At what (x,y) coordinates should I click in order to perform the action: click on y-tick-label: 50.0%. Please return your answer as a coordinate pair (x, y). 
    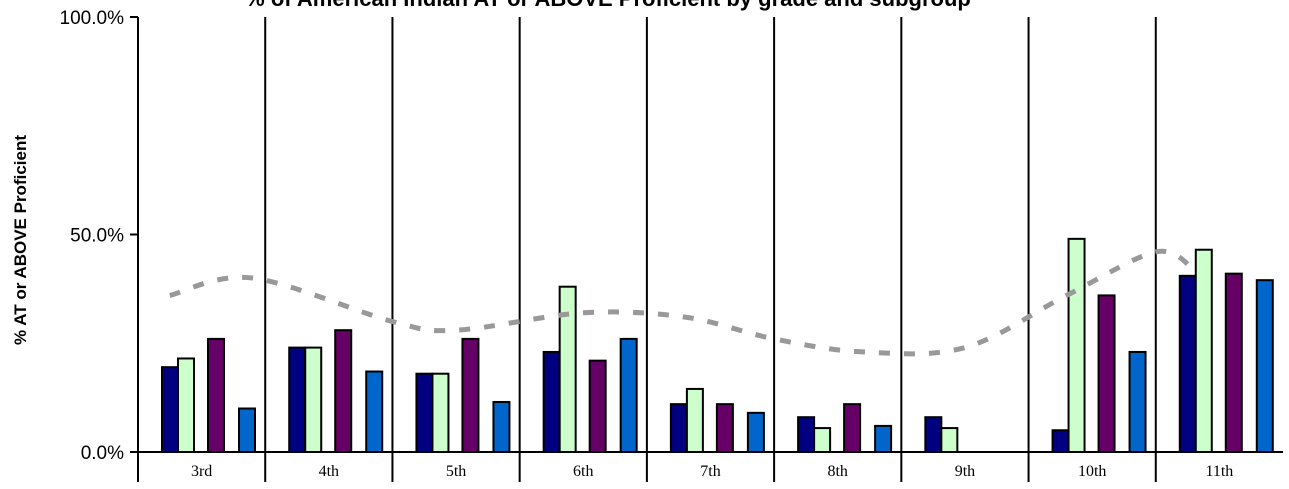
    Looking at the image, I should click on (97, 236).